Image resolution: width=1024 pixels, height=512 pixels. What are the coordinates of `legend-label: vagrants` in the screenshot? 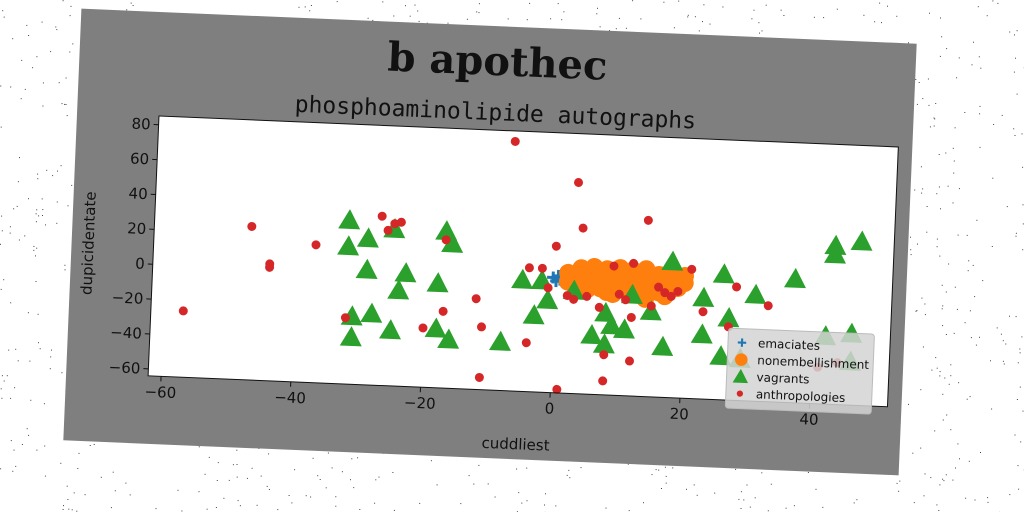 It's located at (782, 378).